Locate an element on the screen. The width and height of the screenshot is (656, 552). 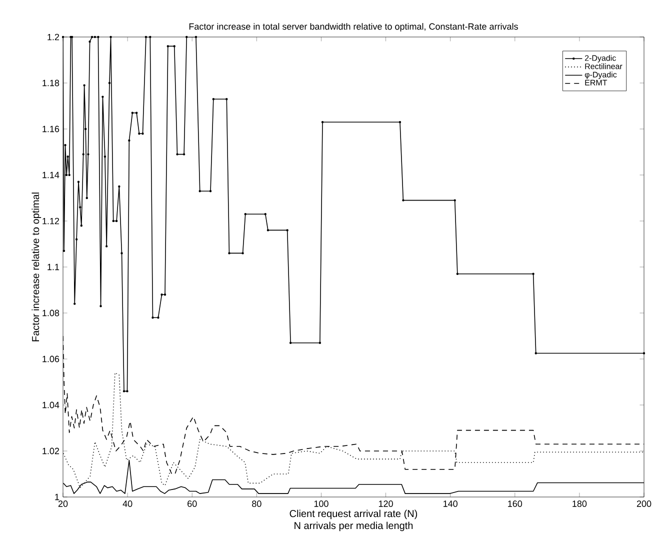
y-tick-label: 1.2 is located at coordinates (54, 37).